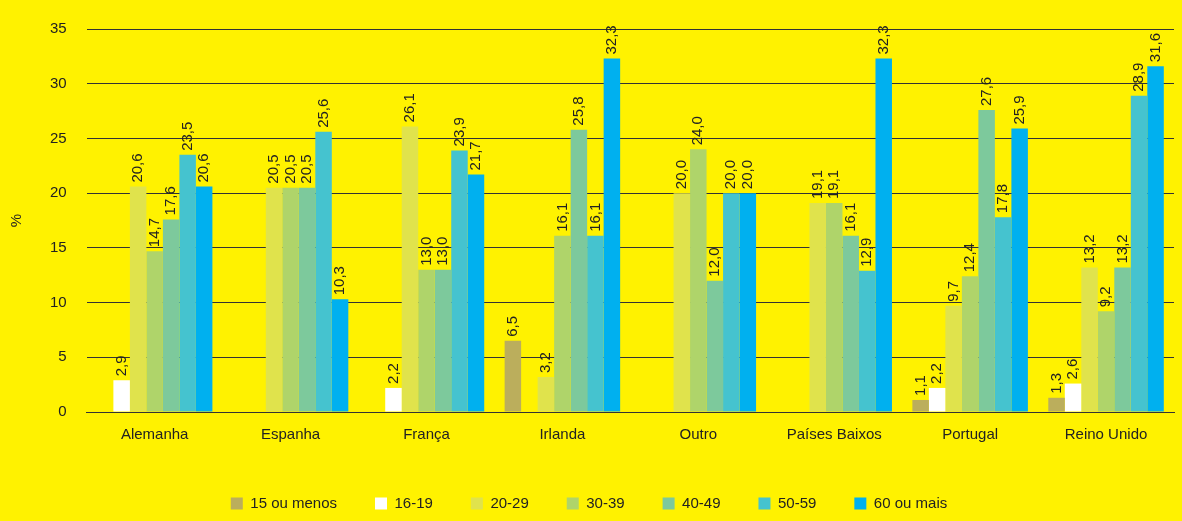  What do you see at coordinates (58, 301) in the screenshot?
I see `y-tick-label: 10` at bounding box center [58, 301].